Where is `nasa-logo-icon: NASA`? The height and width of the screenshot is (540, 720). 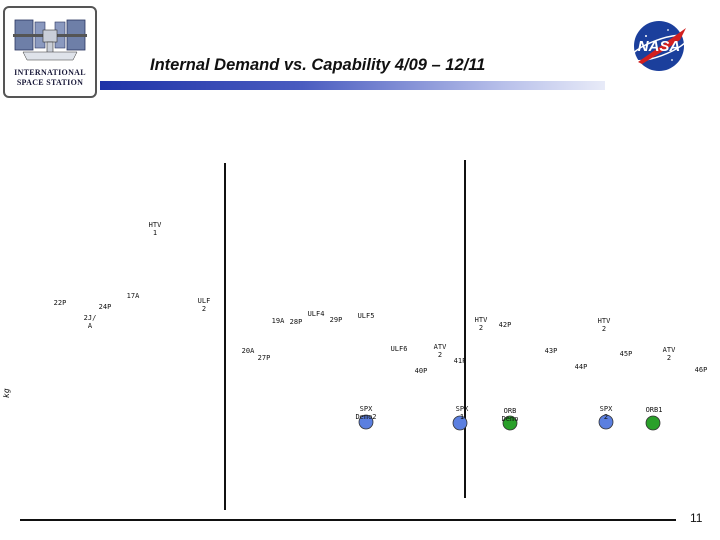
nasa-logo-icon: NASA is located at coordinates (659, 46).